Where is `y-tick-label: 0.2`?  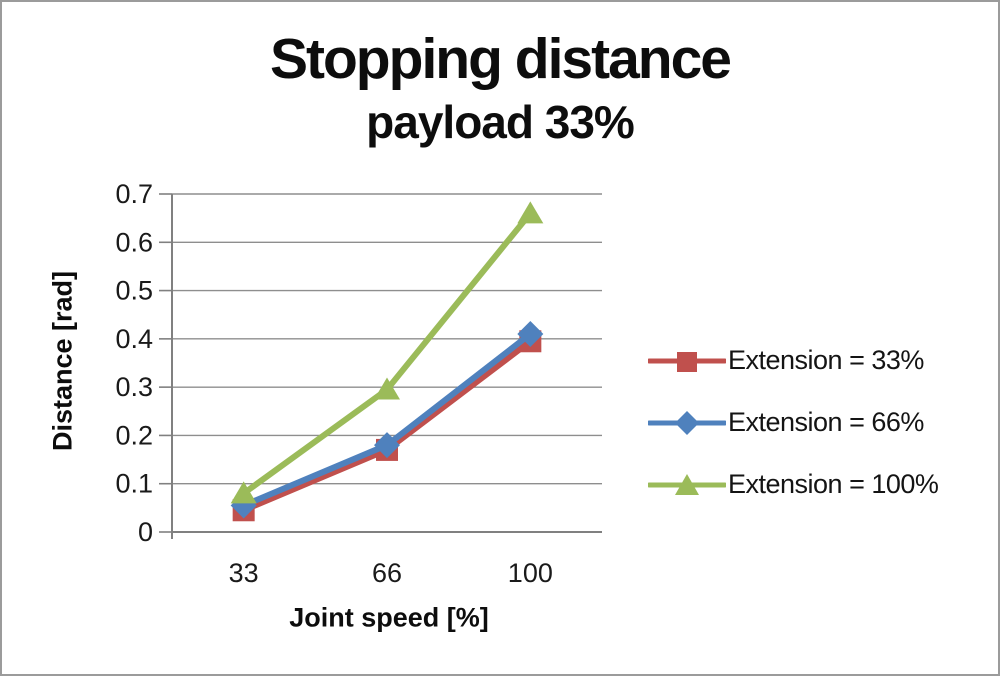
y-tick-label: 0.2 is located at coordinates (134, 435).